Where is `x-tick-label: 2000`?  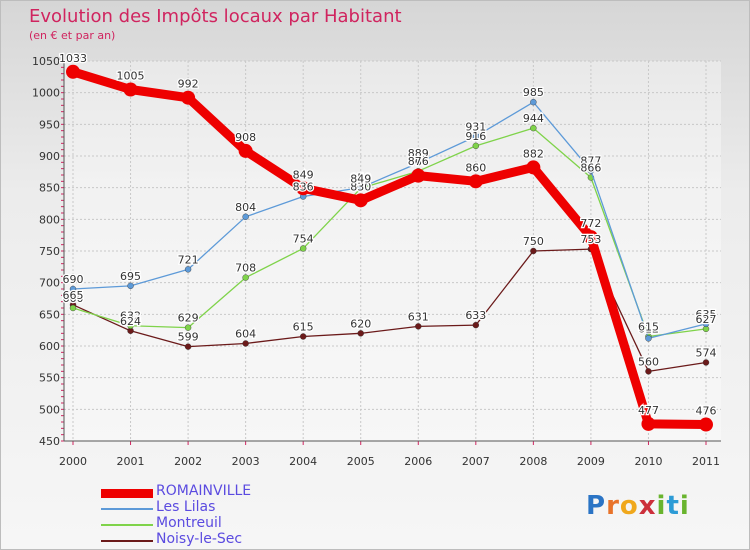 x-tick-label: 2000 is located at coordinates (73, 461).